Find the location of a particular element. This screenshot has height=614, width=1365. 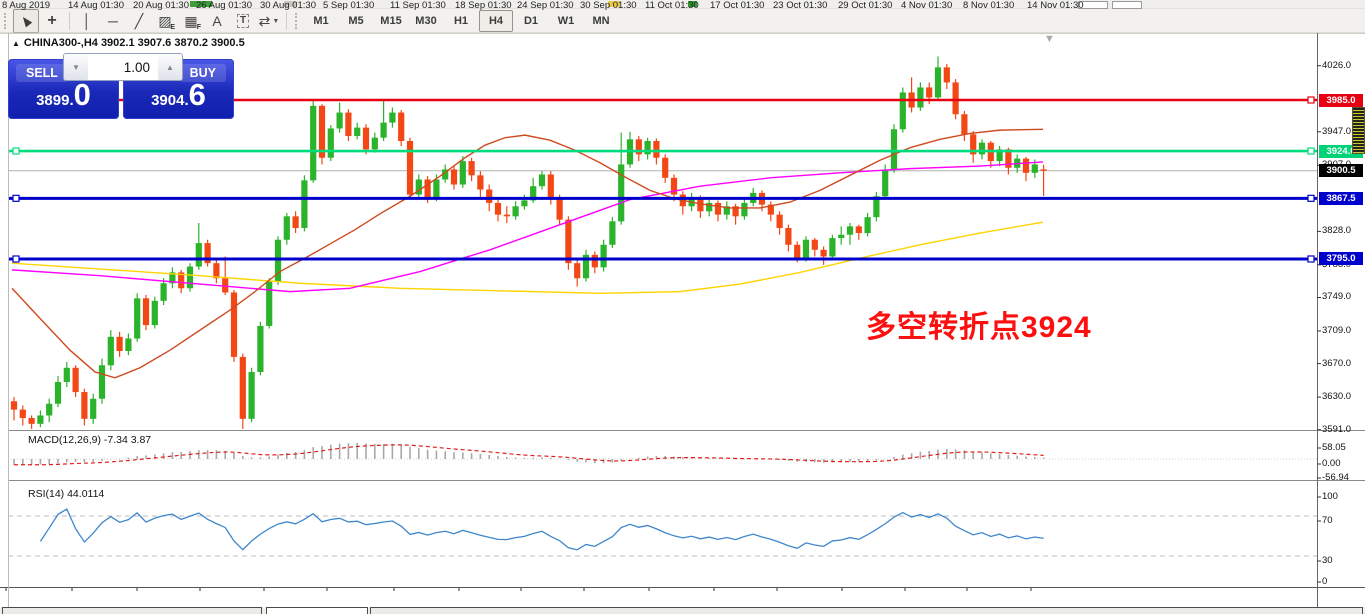

arrows-tool-button: ⇄ ▼ is located at coordinates (269, 21).